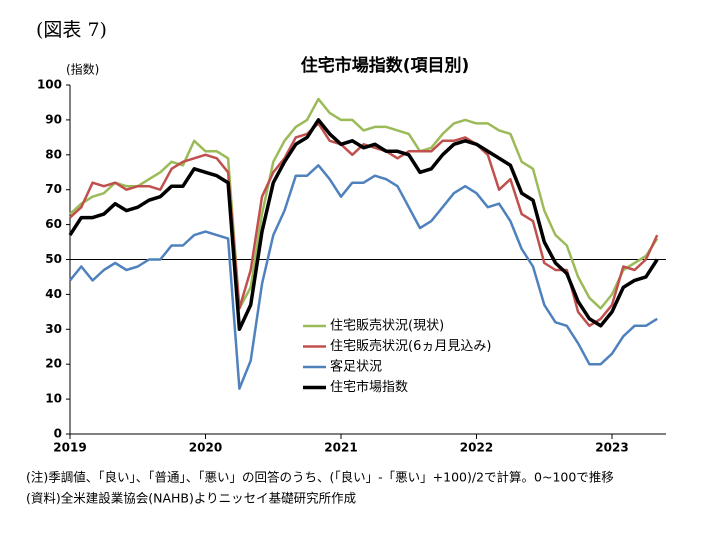  What do you see at coordinates (340, 448) in the screenshot?
I see `x-tick-label: 2021` at bounding box center [340, 448].